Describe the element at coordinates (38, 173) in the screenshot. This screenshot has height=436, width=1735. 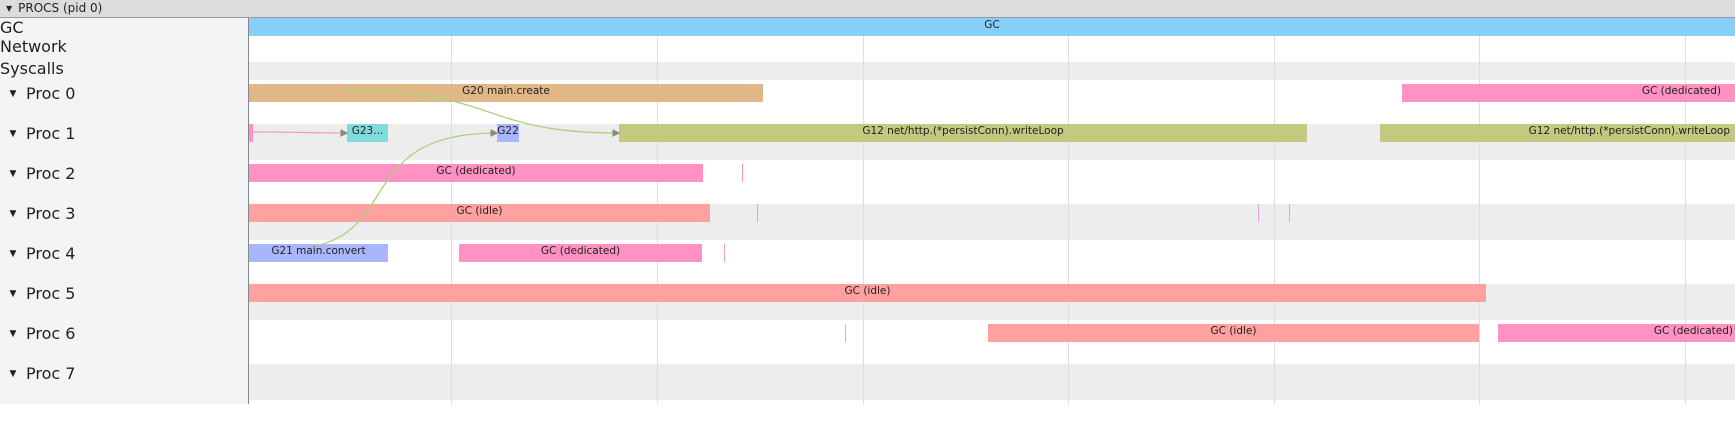
I see `row-label-proc-2: ▼ Proc 2` at that location.